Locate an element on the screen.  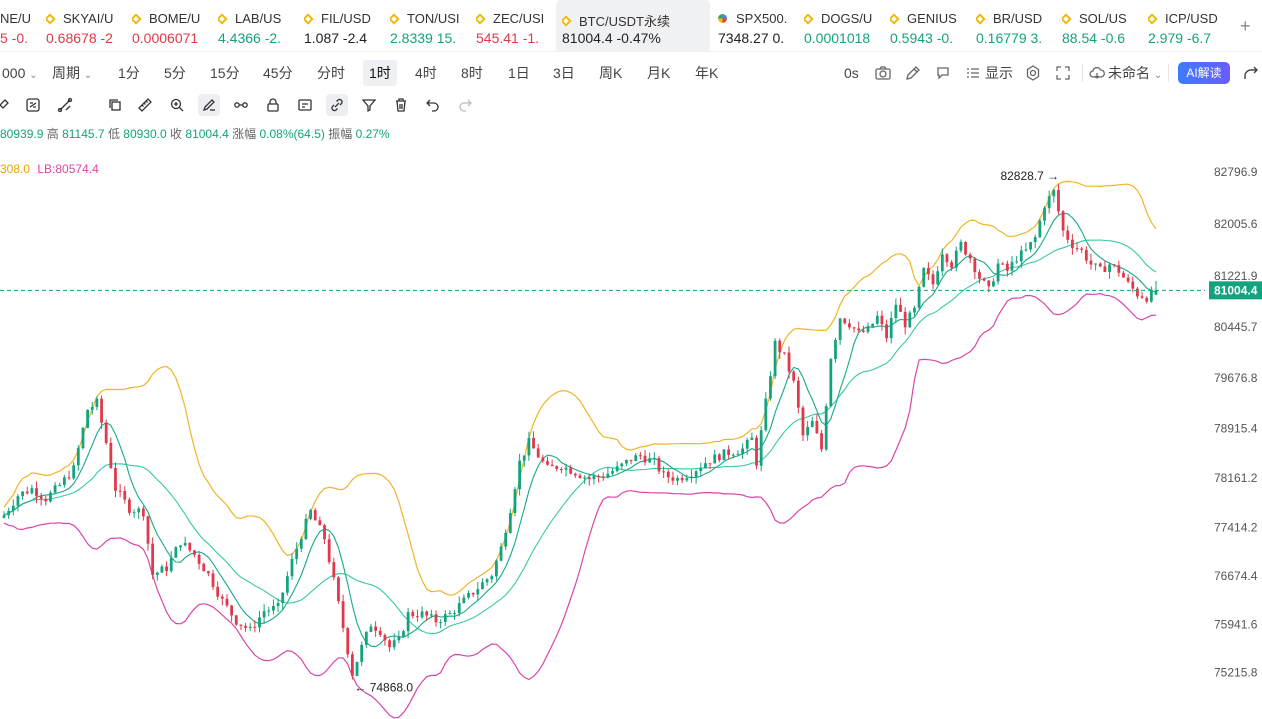
ticker-item: NE/U 5 -0. is located at coordinates (18, 25).